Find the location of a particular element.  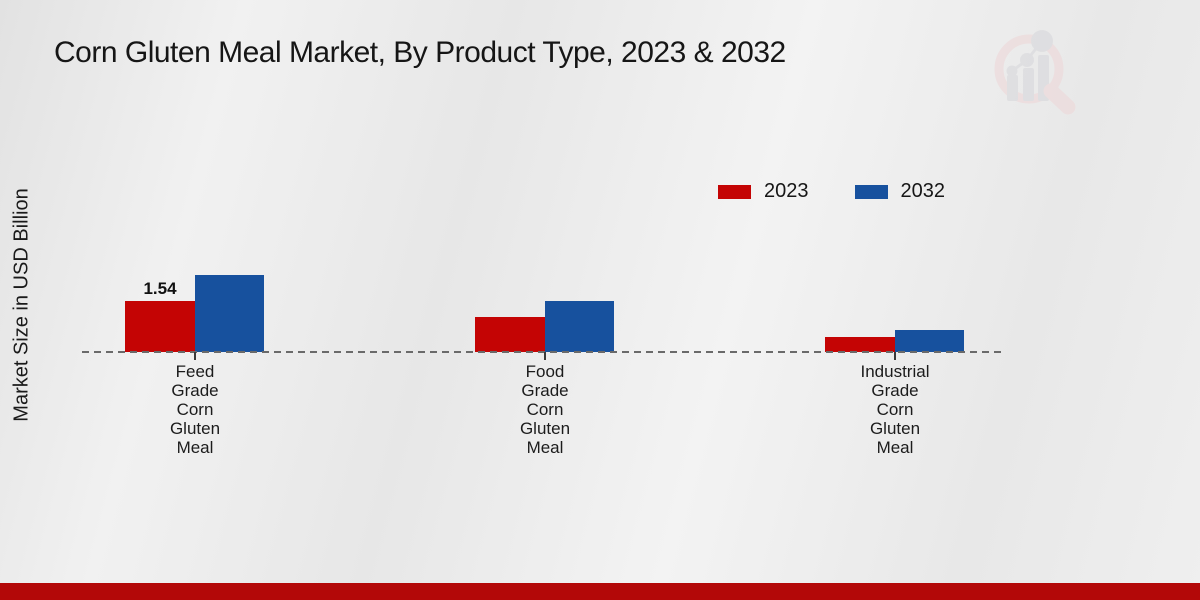

category-label: Food Grade Corn Gluten Meal is located at coordinates (545, 409).